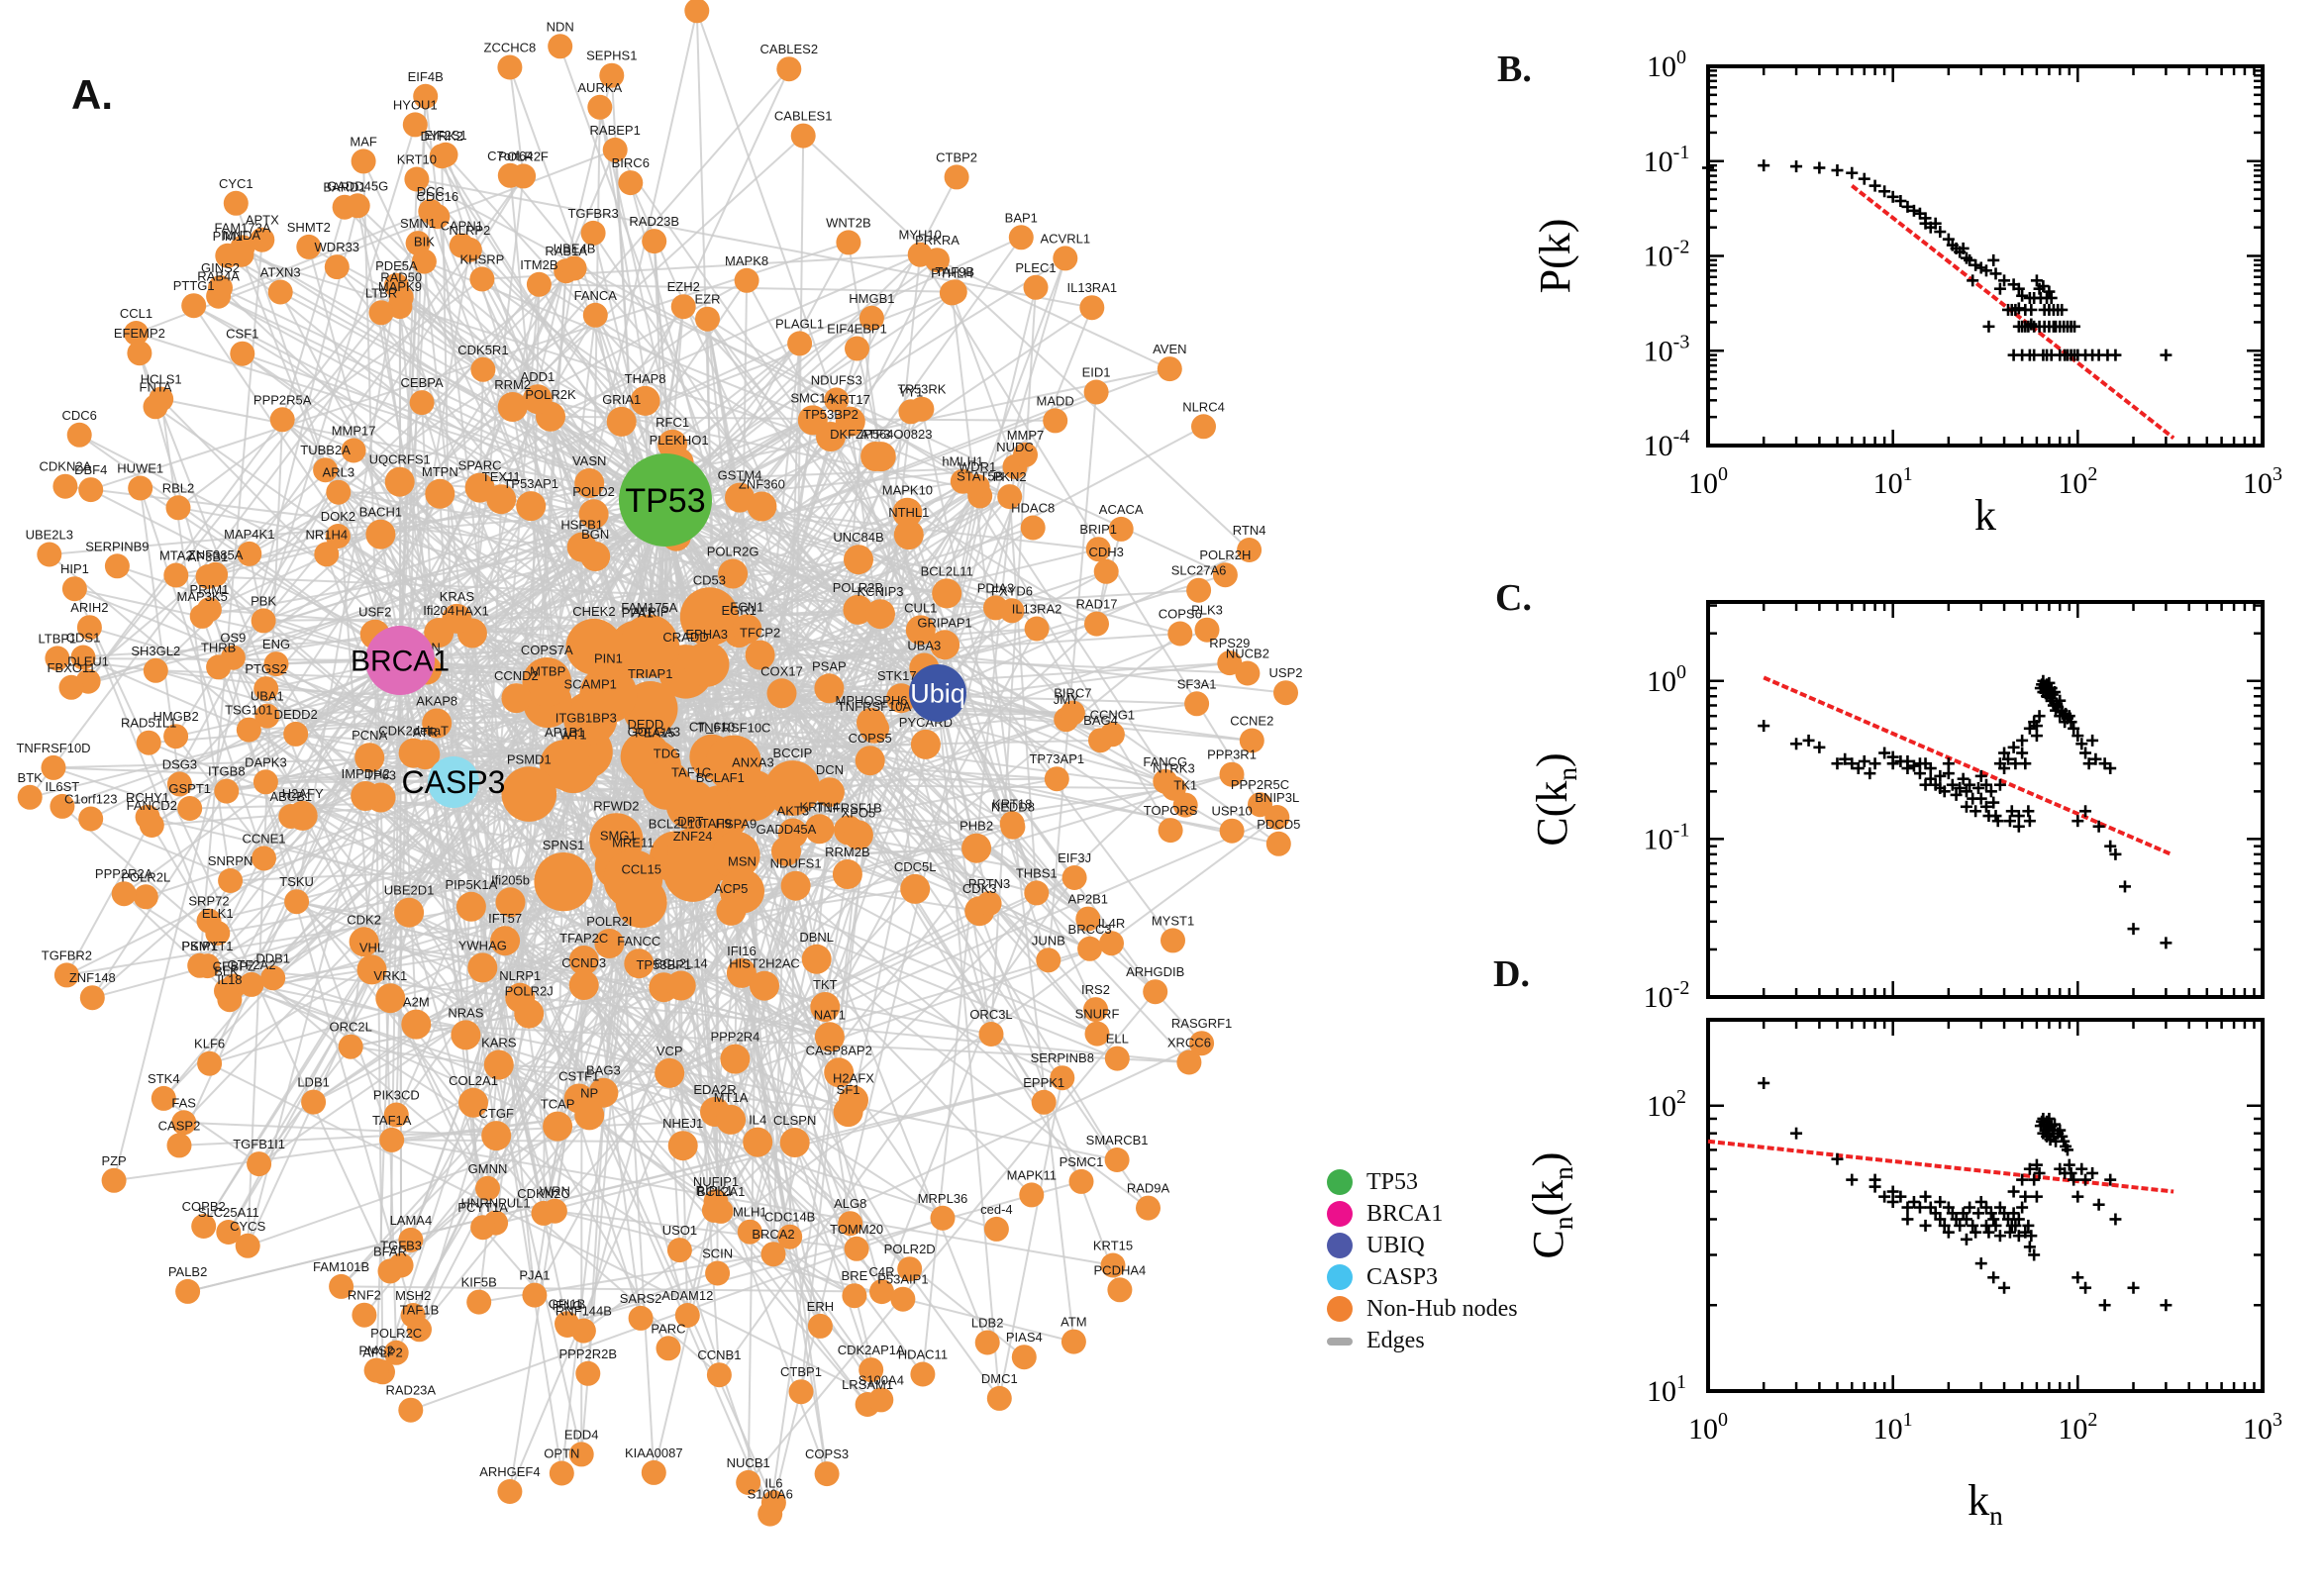 The width and height of the screenshot is (2323, 1596). Describe the element at coordinates (219, 667) in the screenshot. I see `gene-node-THRB` at that location.